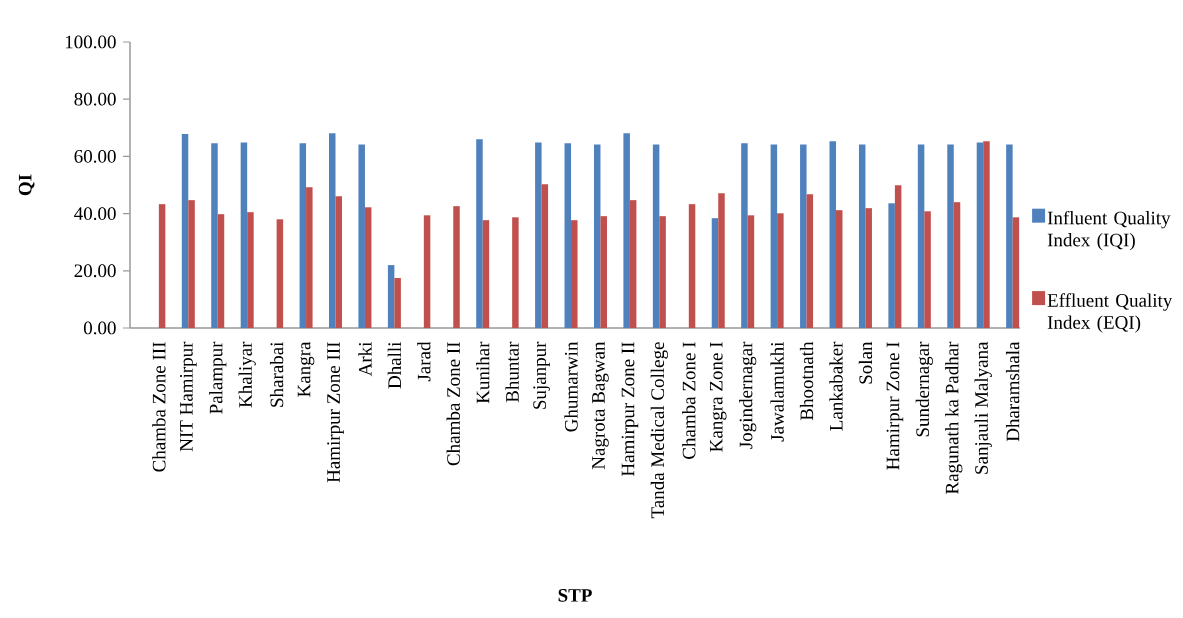 This screenshot has height=618, width=1183. I want to click on x-tick-label: Palampur, so click(218, 377).